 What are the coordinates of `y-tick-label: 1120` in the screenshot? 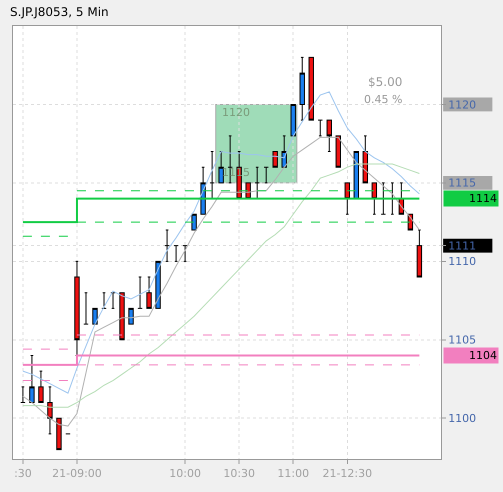 It's located at (462, 105).